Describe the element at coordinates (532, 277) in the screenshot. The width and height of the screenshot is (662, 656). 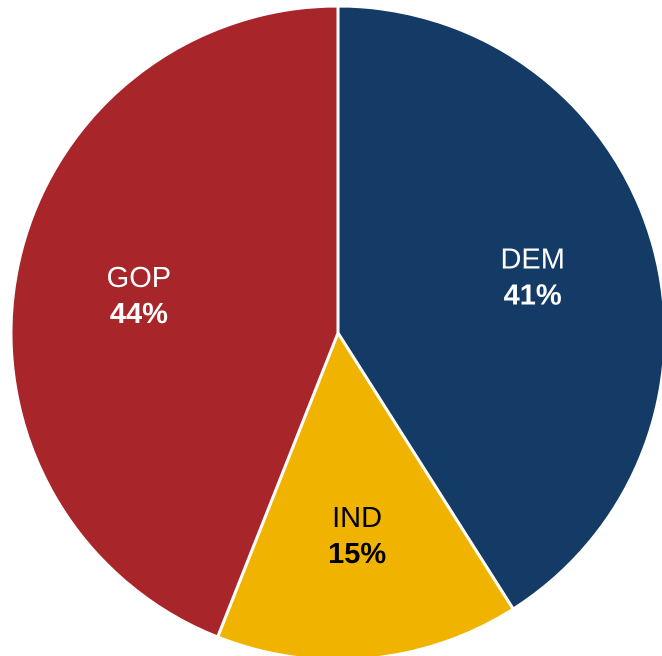
I see `slice-label-dem: DEM 41%` at that location.